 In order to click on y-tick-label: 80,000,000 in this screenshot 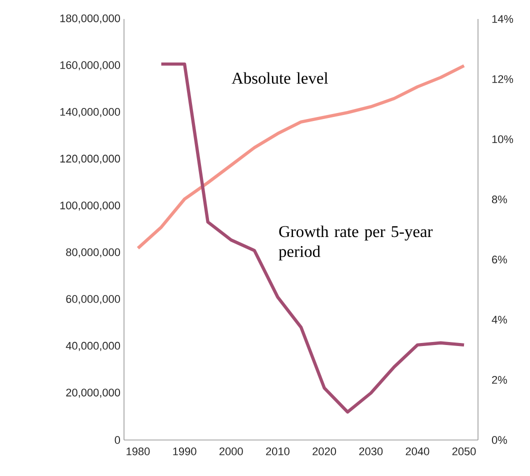, I will do `click(93, 253)`.